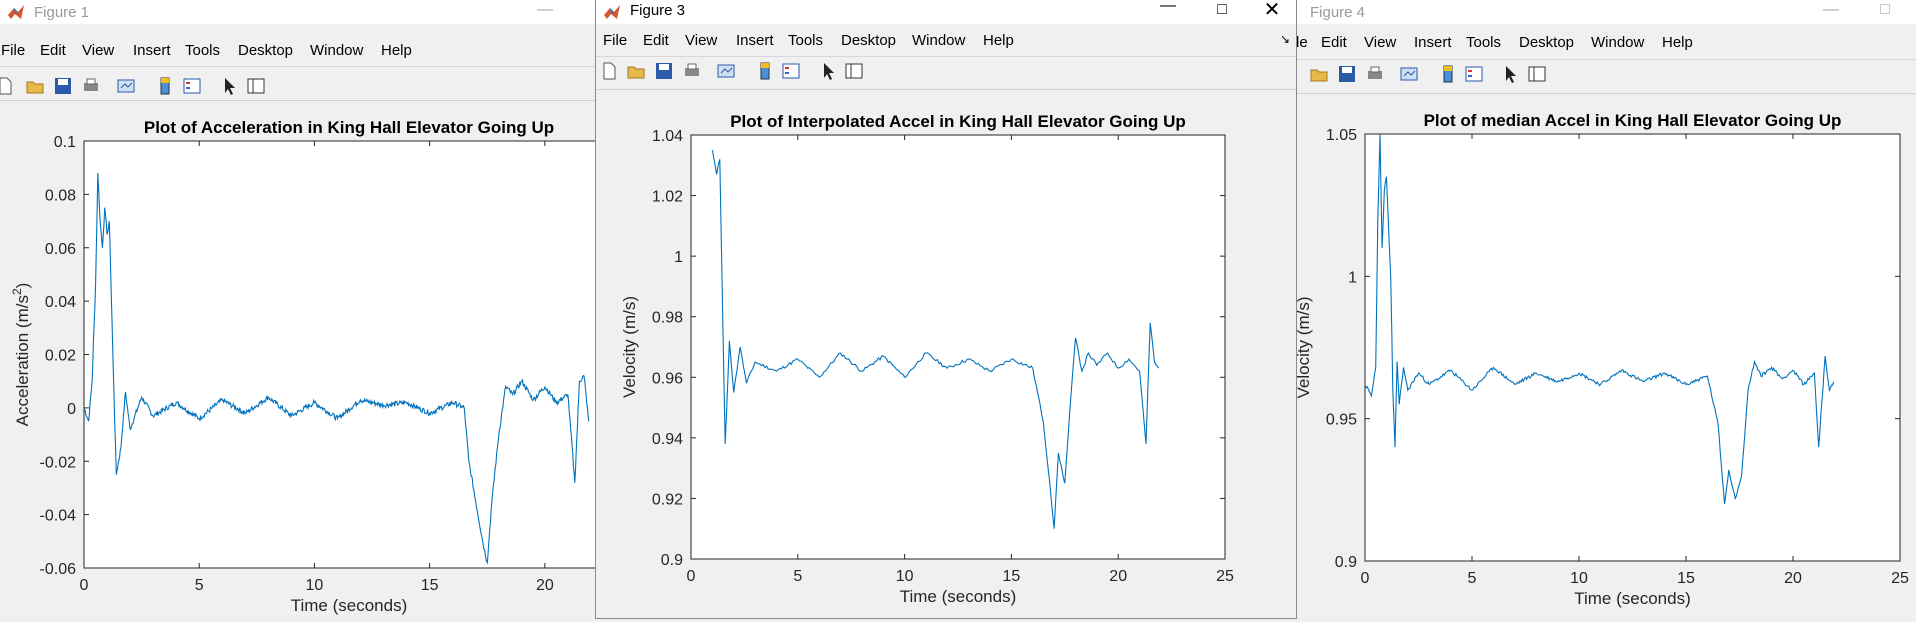 Image resolution: width=1916 pixels, height=622 pixels. What do you see at coordinates (629, 347) in the screenshot?
I see `y-axis-label: Velocity (m/s)` at bounding box center [629, 347].